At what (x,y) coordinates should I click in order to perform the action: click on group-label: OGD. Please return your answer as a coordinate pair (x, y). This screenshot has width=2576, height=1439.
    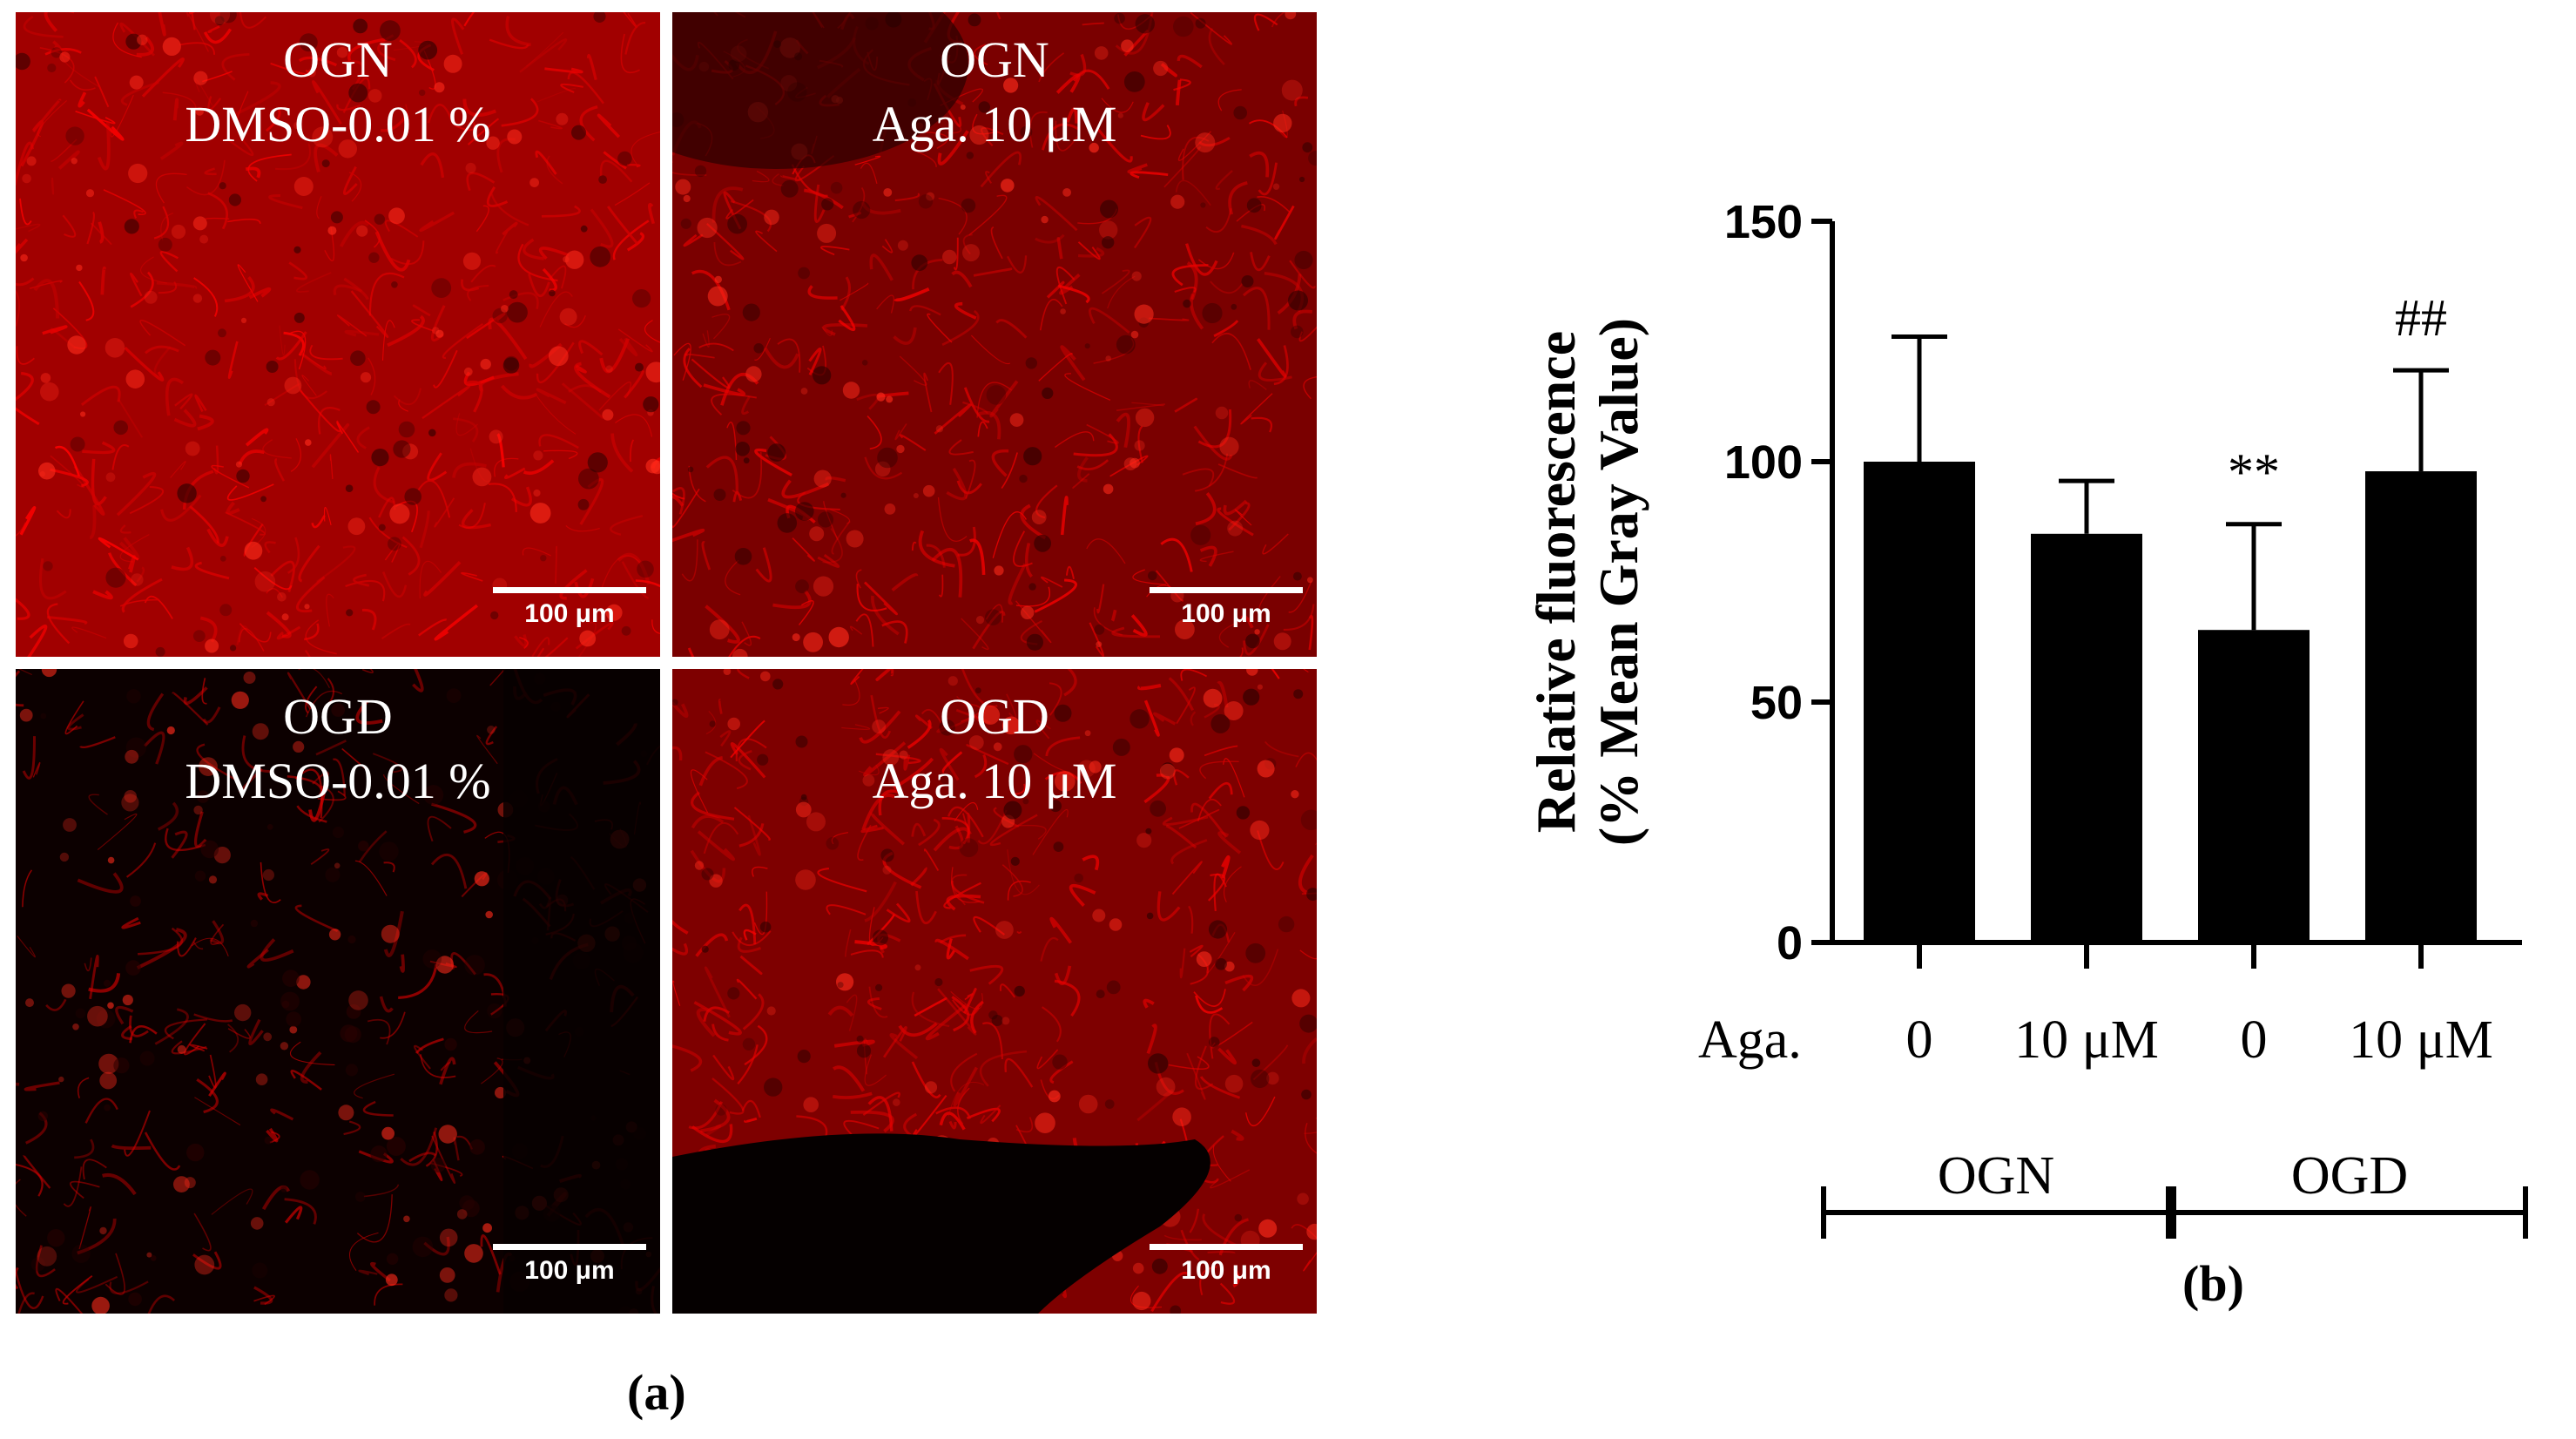
    Looking at the image, I should click on (2349, 1176).